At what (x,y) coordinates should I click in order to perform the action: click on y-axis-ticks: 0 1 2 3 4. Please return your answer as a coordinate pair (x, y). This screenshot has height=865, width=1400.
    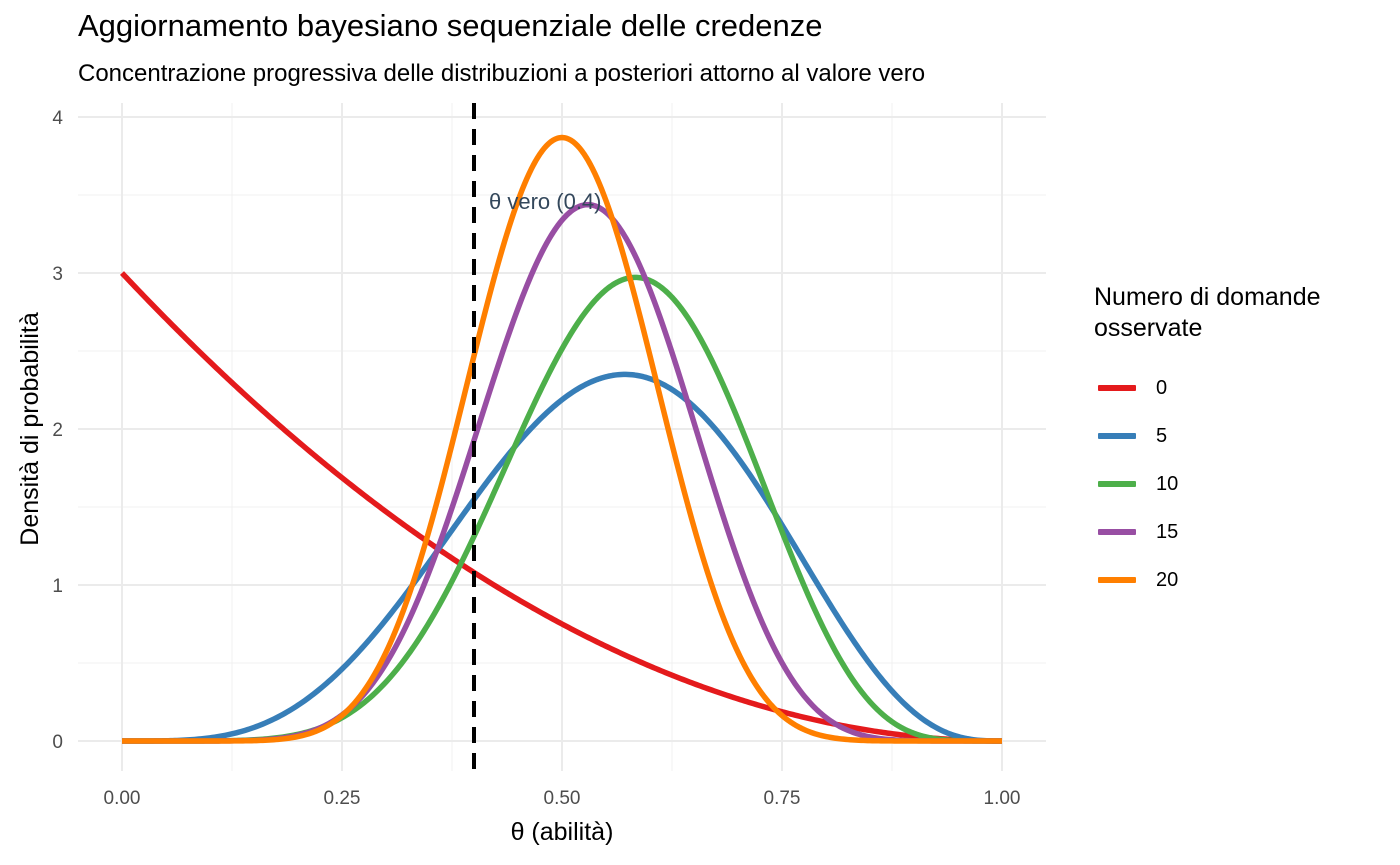
    Looking at the image, I should click on (57, 430).